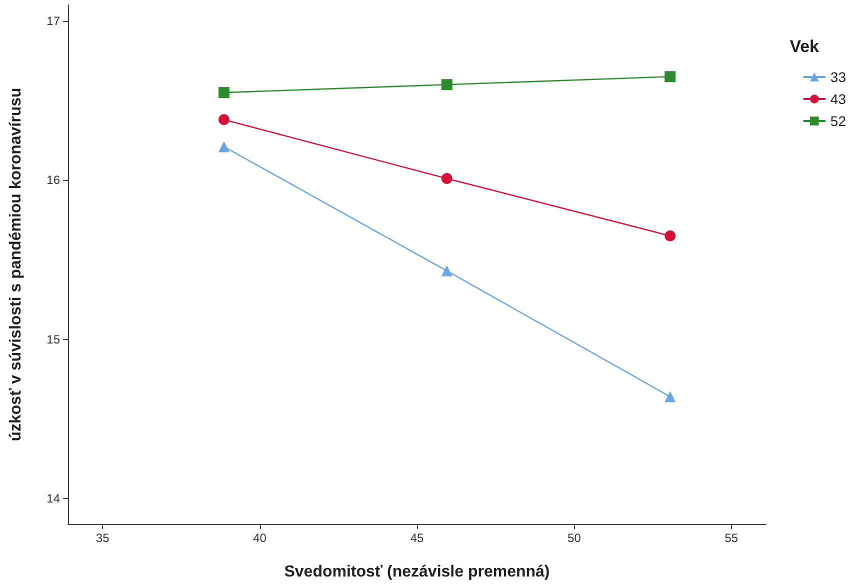 This screenshot has width=859, height=586. I want to click on x-axis-title: Svedomitosť (nezávisle premenná), so click(417, 572).